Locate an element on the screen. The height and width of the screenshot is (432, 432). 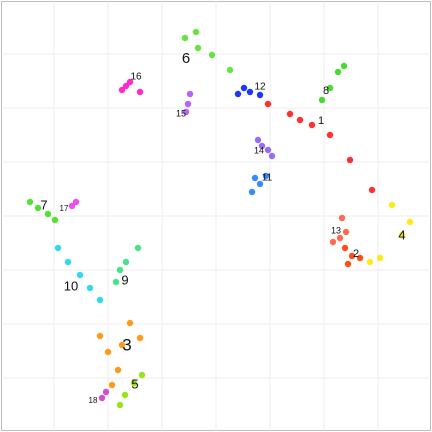
cluster-7-points is located at coordinates (42, 211).